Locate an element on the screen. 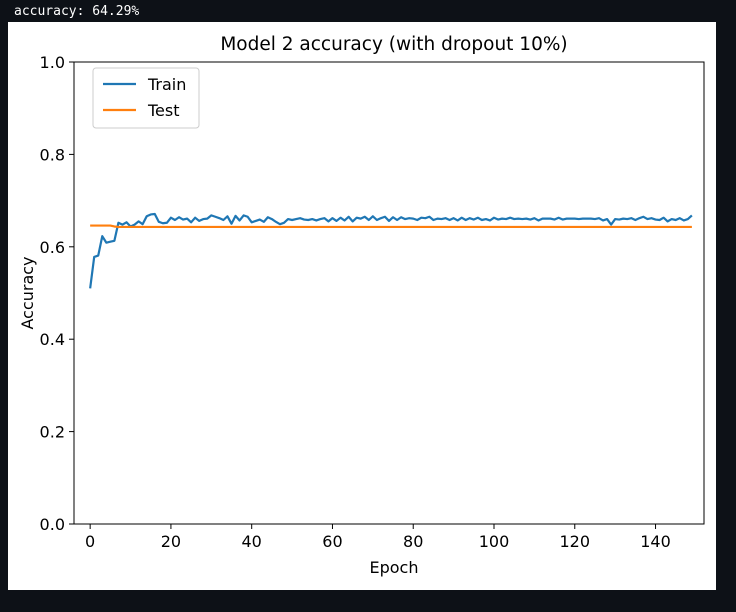 This screenshot has width=736, height=612. y-tick-label: 0.4 is located at coordinates (52, 339).